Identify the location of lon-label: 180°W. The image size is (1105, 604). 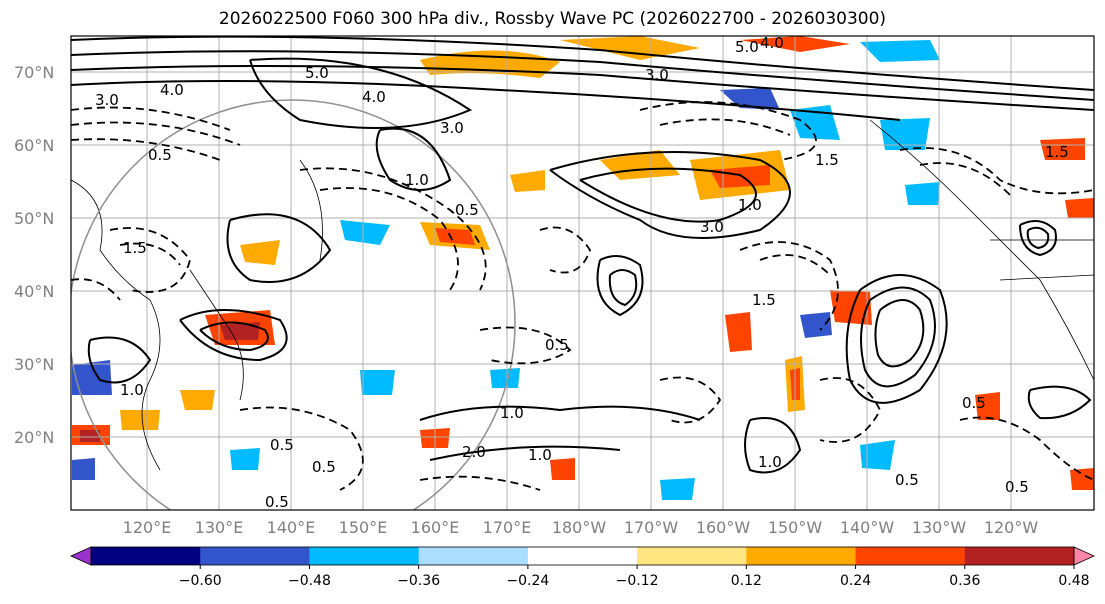
(579, 527).